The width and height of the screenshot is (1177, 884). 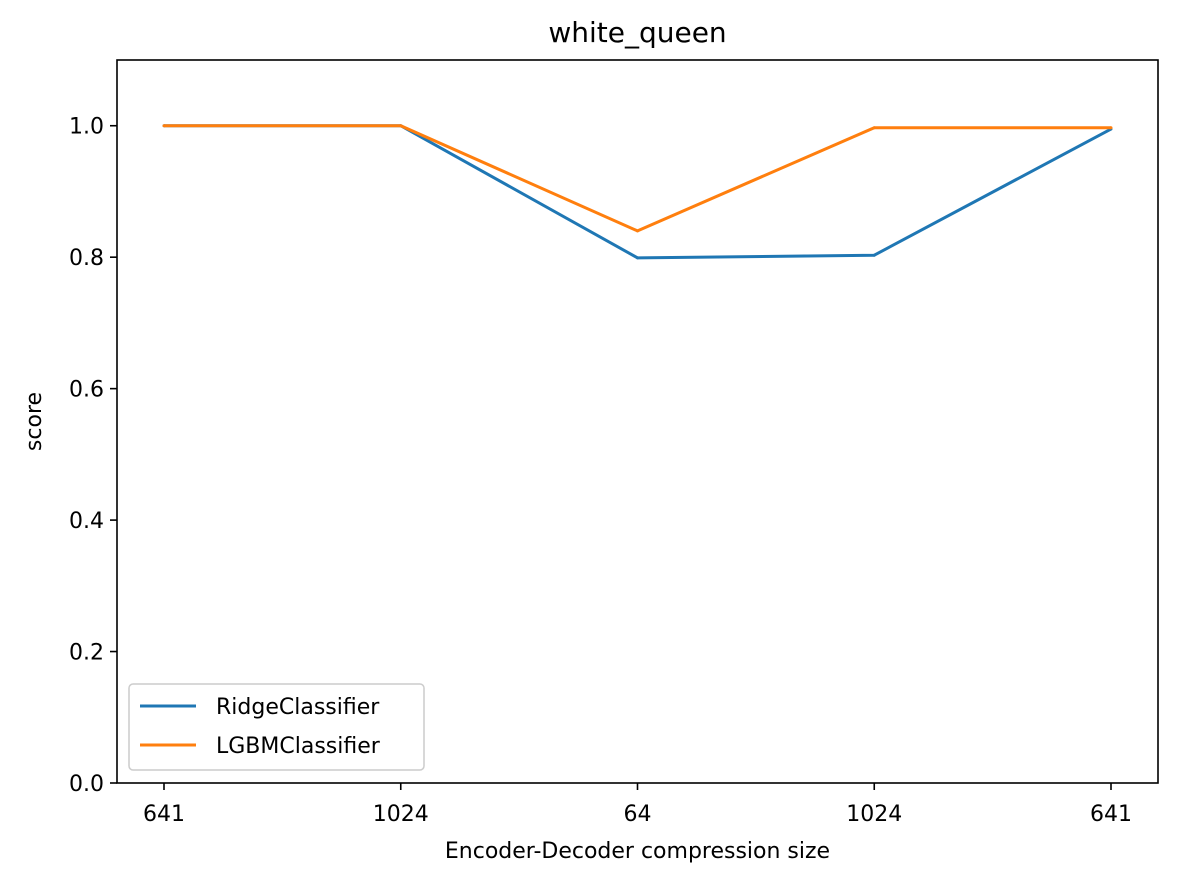 What do you see at coordinates (86, 127) in the screenshot?
I see `y-tick-label: 1.0` at bounding box center [86, 127].